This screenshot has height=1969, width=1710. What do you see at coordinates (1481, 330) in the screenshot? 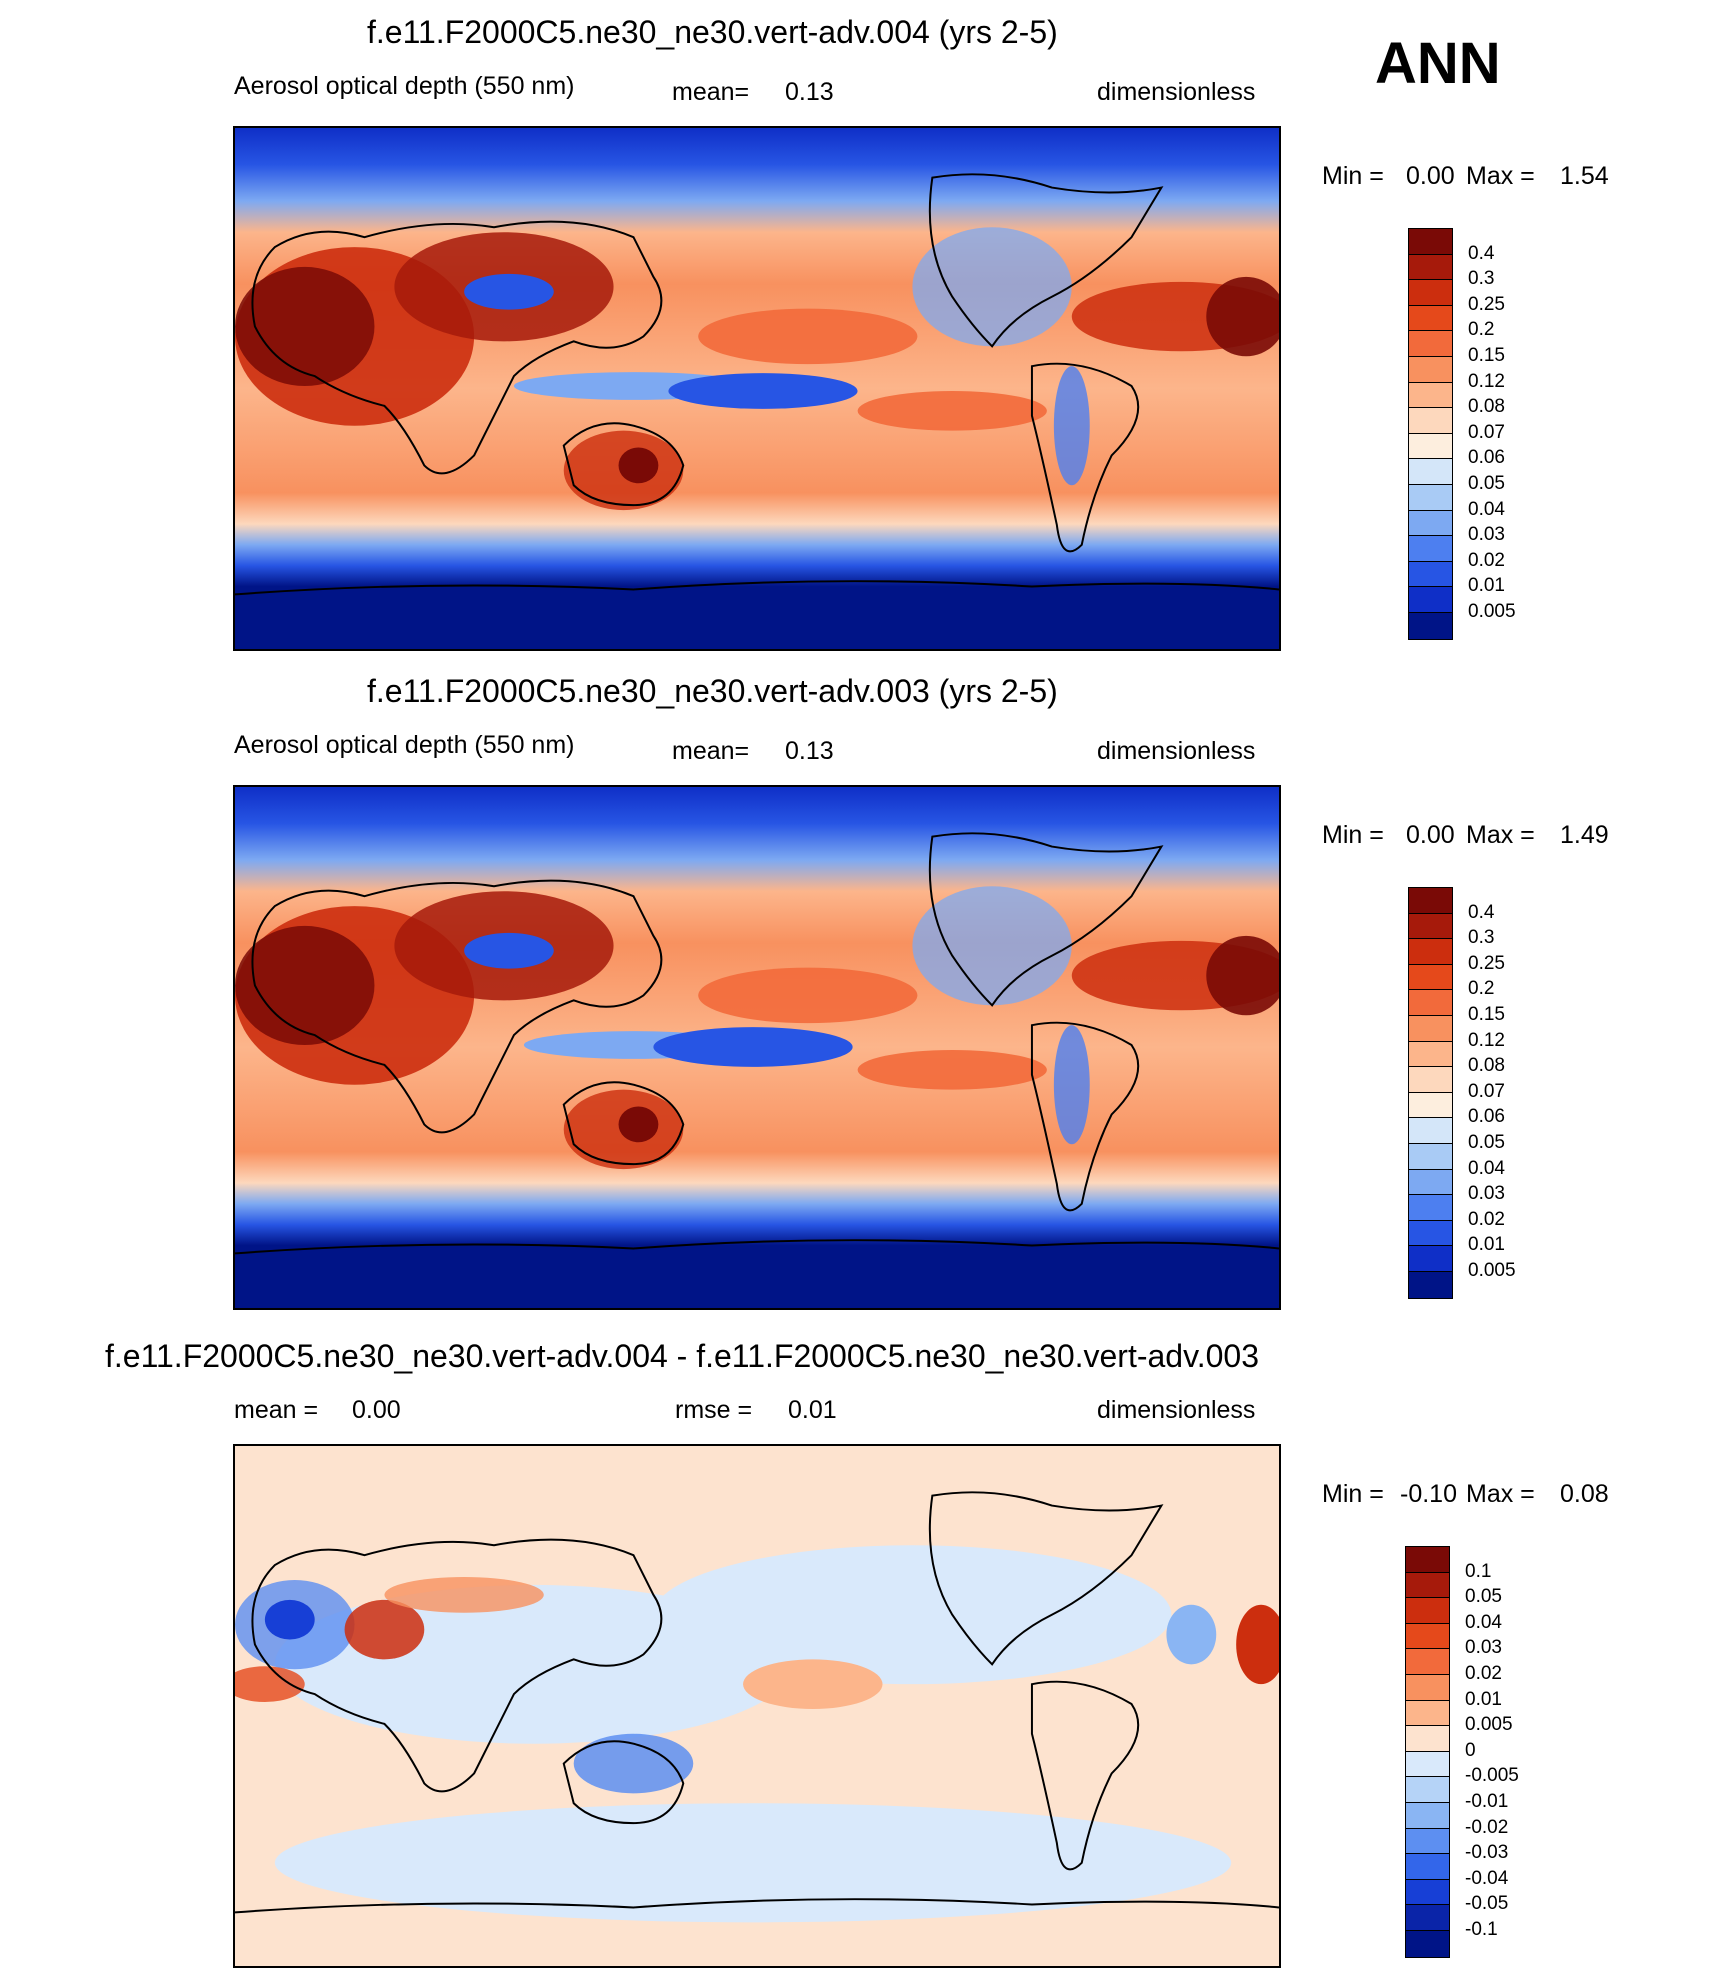
I see `panel-1-colorbar-label: 0.2` at bounding box center [1481, 330].